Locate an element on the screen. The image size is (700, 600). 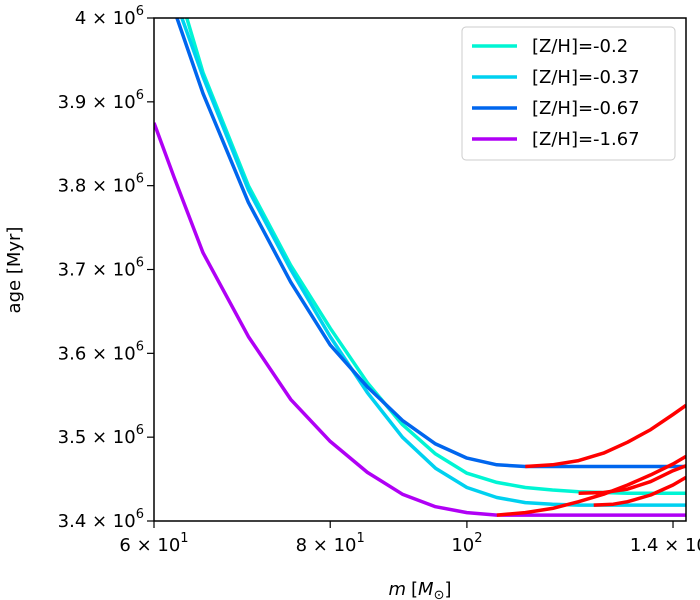
y-tick-label: 4 × 106 is located at coordinates (109, 16).